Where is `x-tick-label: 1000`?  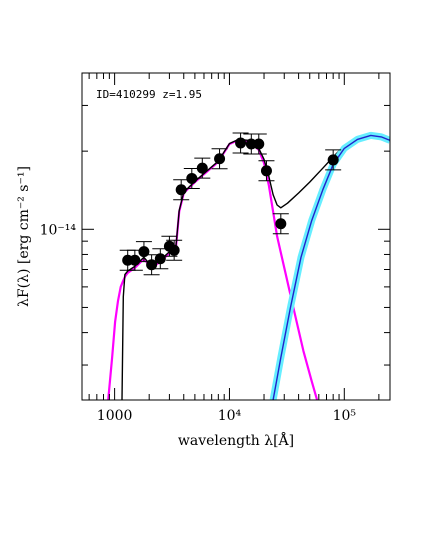 x-tick-label: 1000 is located at coordinates (115, 416).